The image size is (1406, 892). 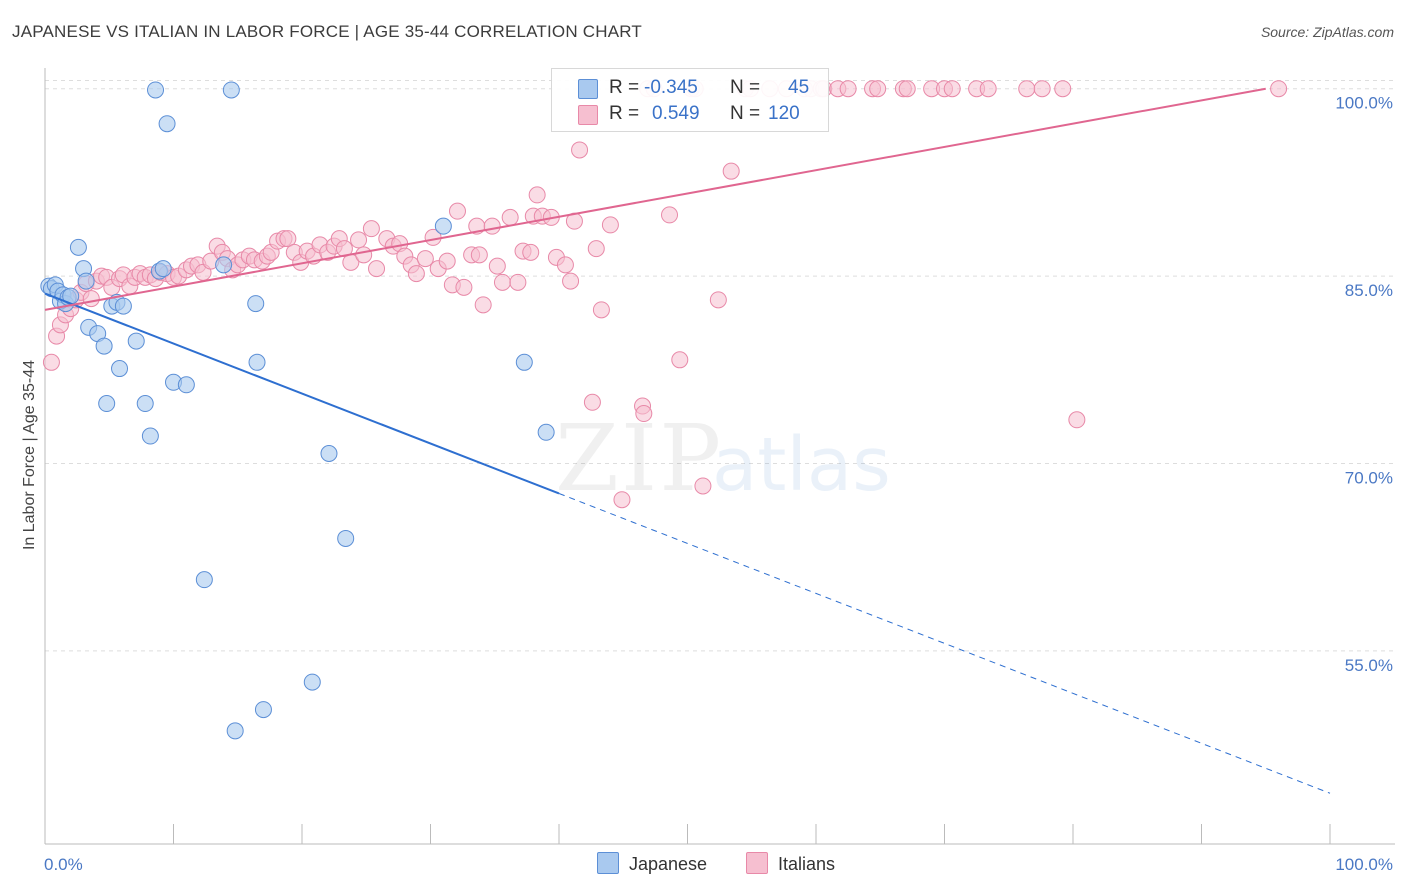 I want to click on y-axis-label: In Labor Force | Age 35-44, so click(x=29, y=455).